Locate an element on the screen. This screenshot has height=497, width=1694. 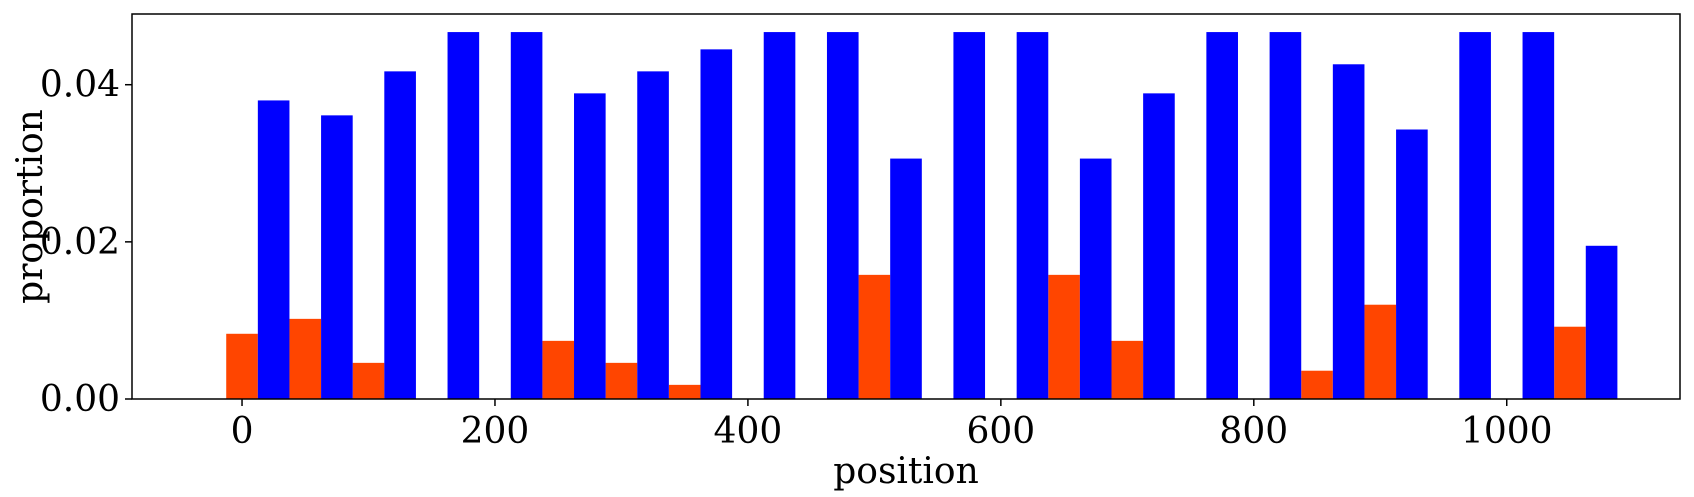
y-tick-label: 0.04 is located at coordinates (80, 85).